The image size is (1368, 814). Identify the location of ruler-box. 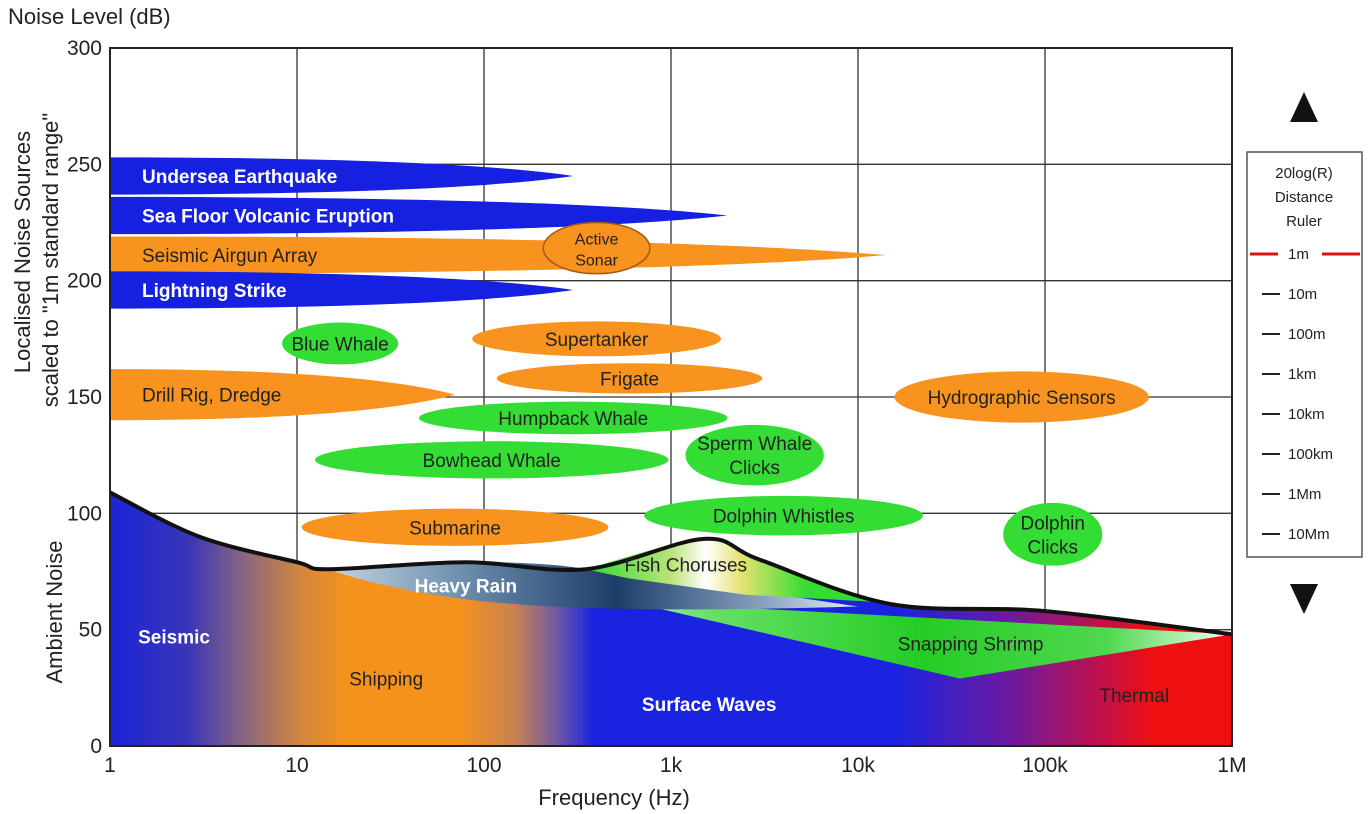
(1304, 354).